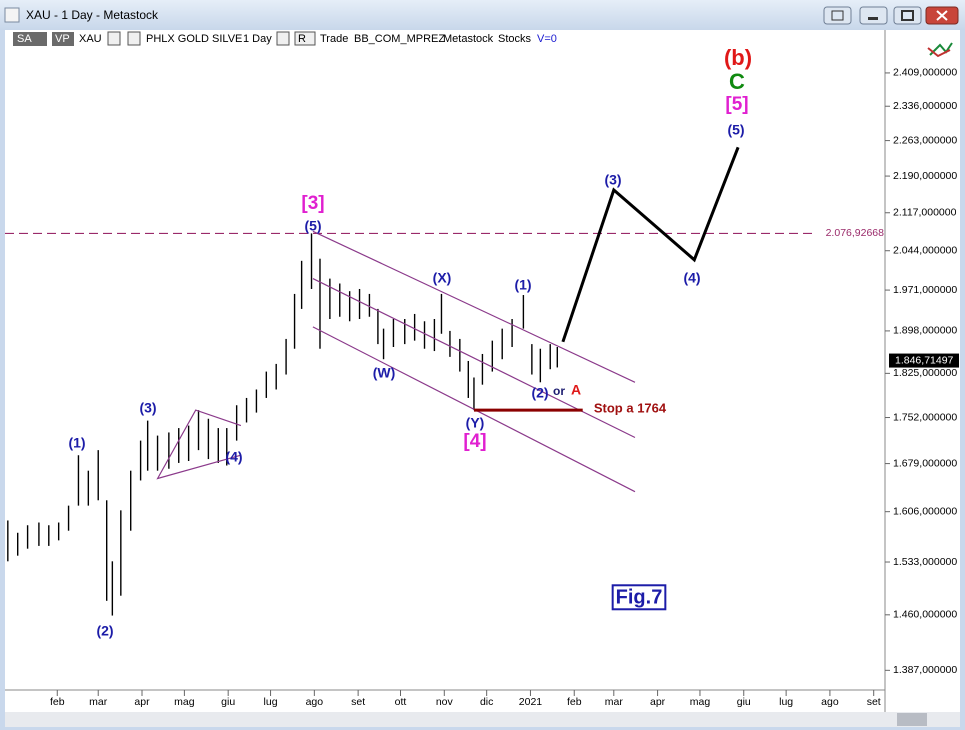 The image size is (965, 730). I want to click on y-tick-label: 1.460,000000, so click(925, 615).